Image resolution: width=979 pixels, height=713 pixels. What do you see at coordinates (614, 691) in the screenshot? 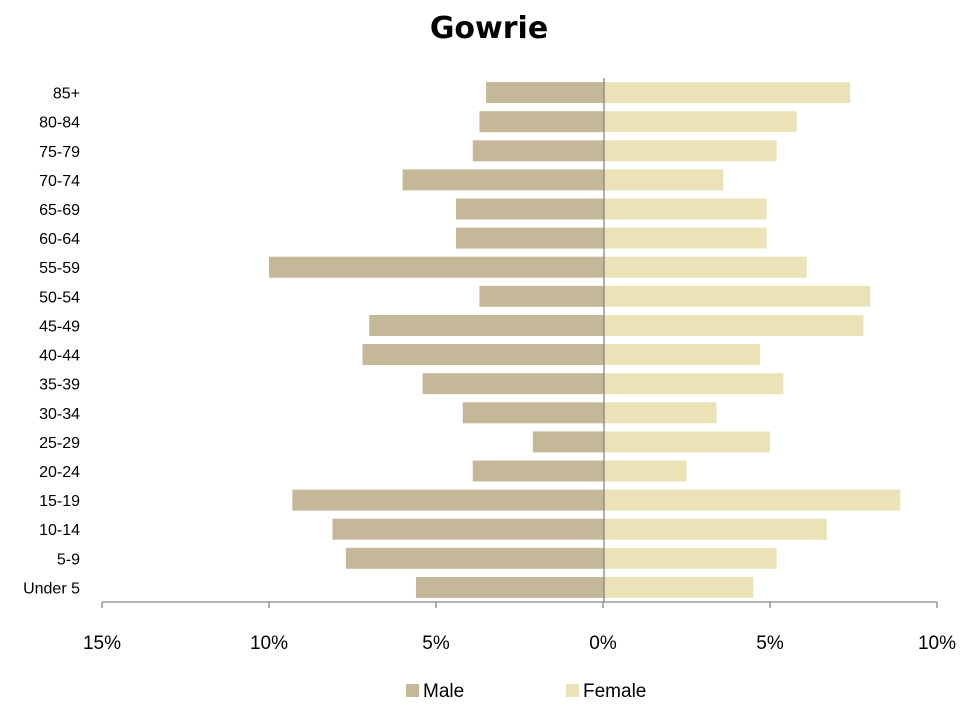
I see `legend-label-female: Female` at bounding box center [614, 691].